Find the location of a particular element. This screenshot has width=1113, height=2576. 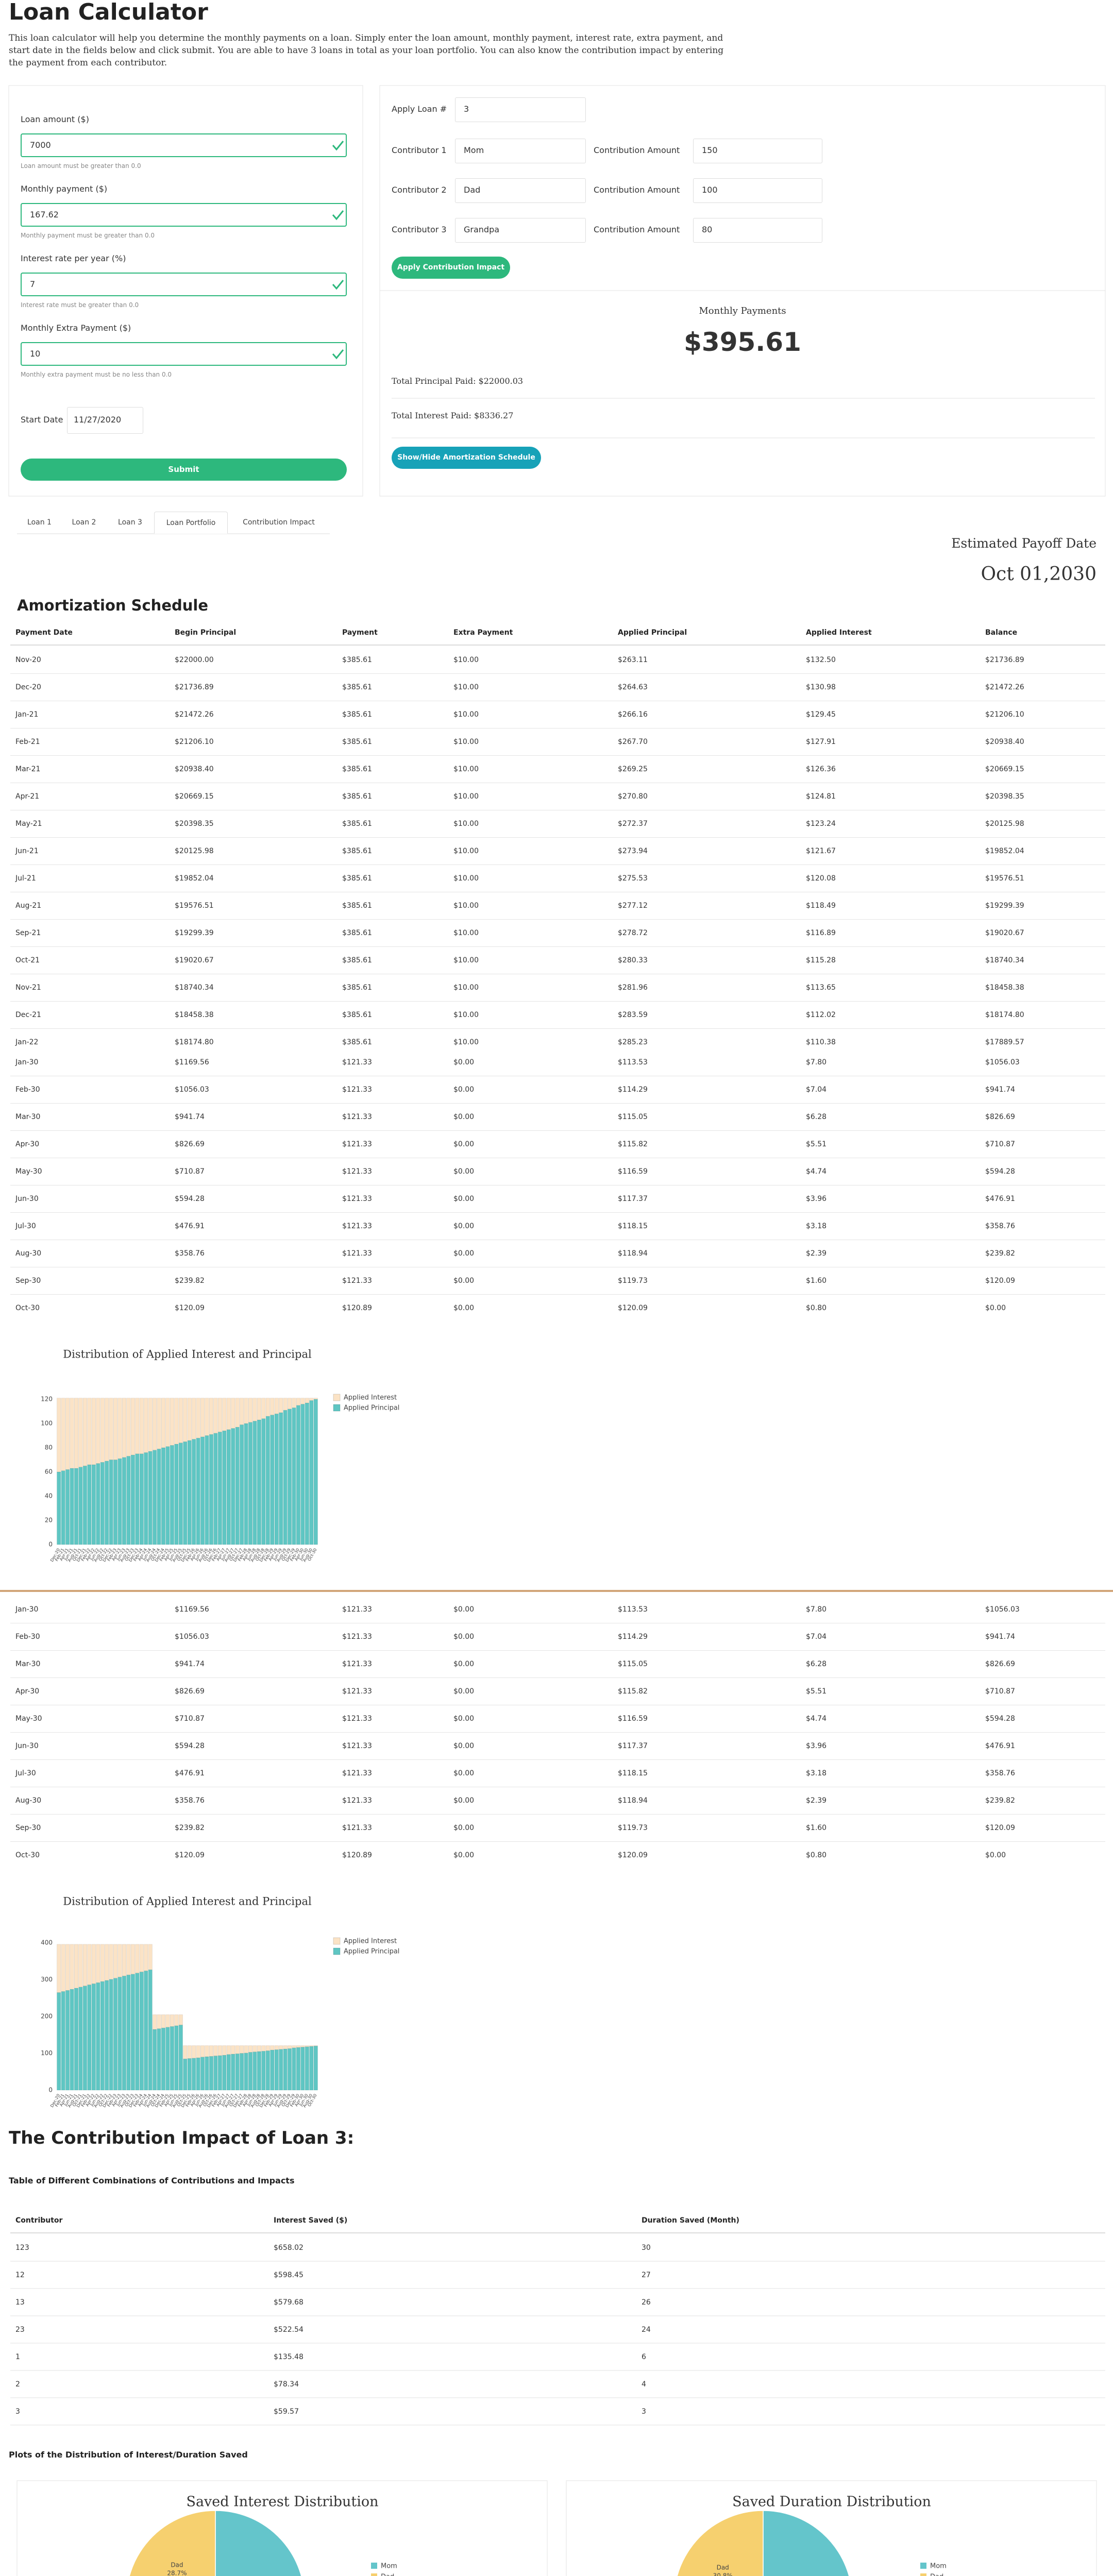

table-cell: $124.81 is located at coordinates (821, 796).